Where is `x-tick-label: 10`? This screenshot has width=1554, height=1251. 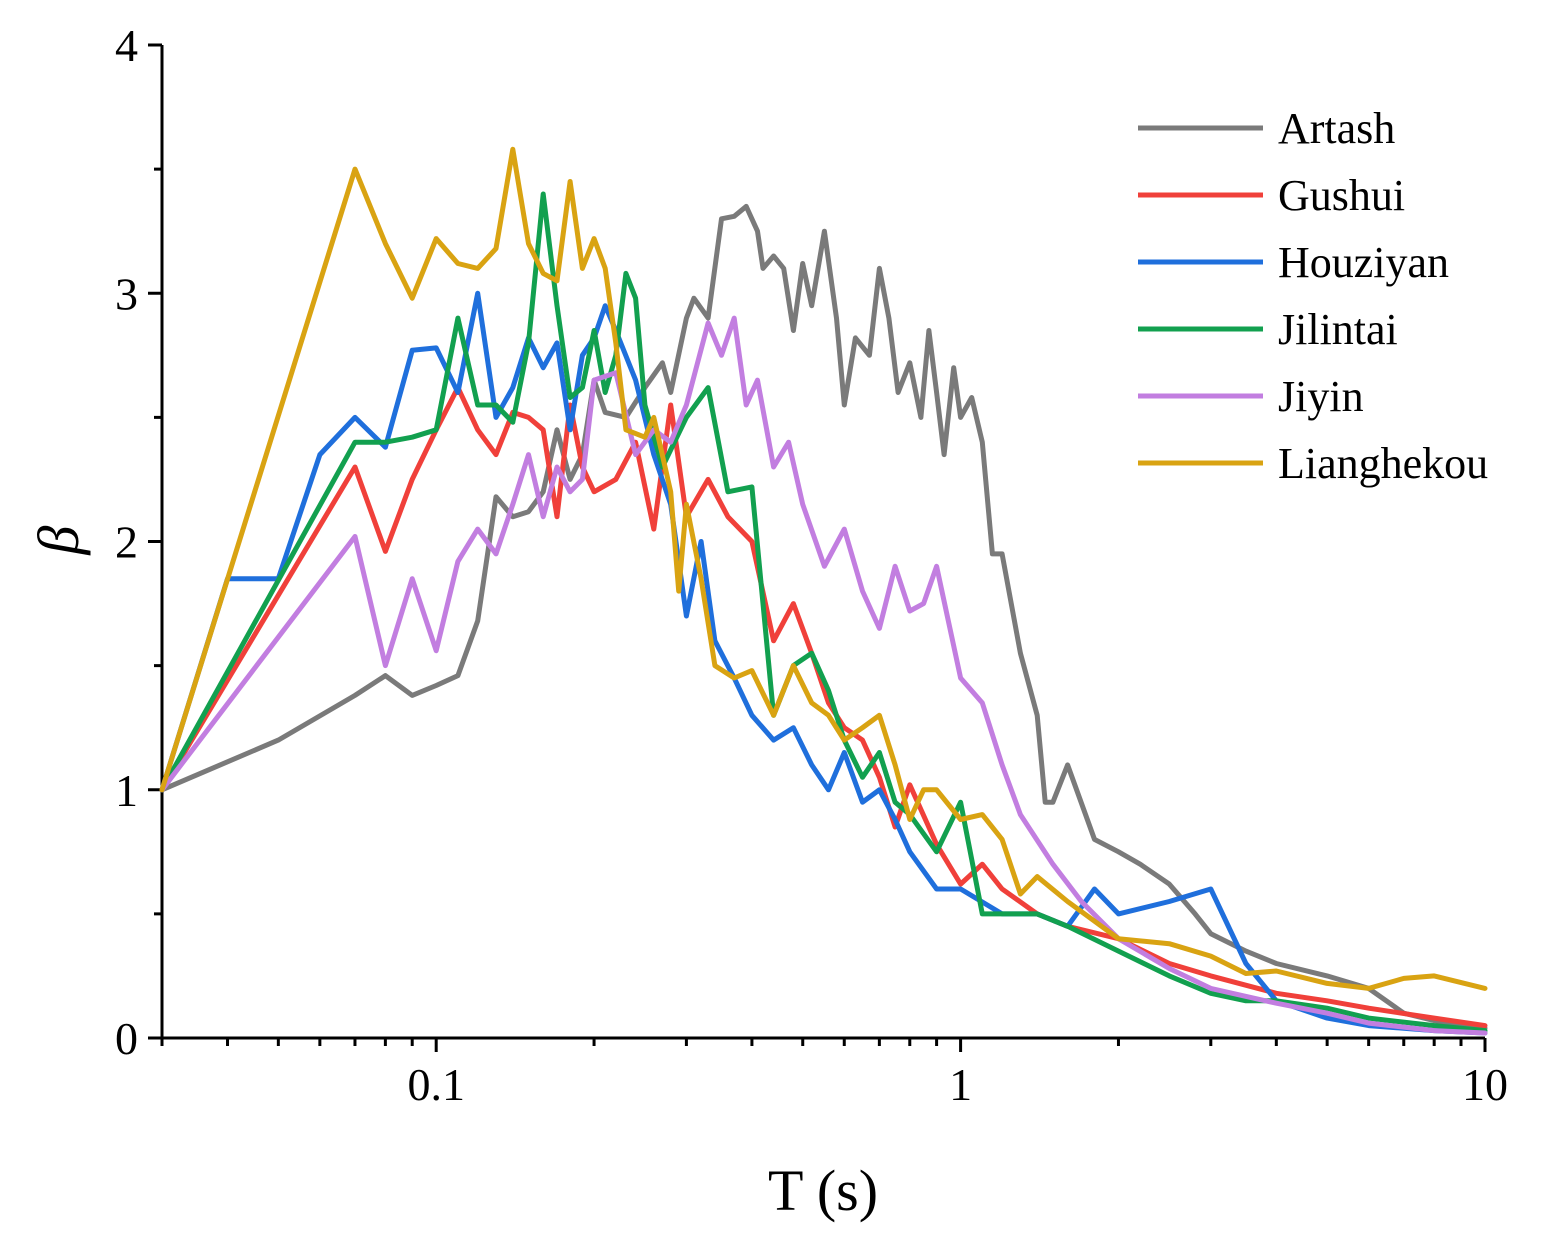 x-tick-label: 10 is located at coordinates (1485, 1084).